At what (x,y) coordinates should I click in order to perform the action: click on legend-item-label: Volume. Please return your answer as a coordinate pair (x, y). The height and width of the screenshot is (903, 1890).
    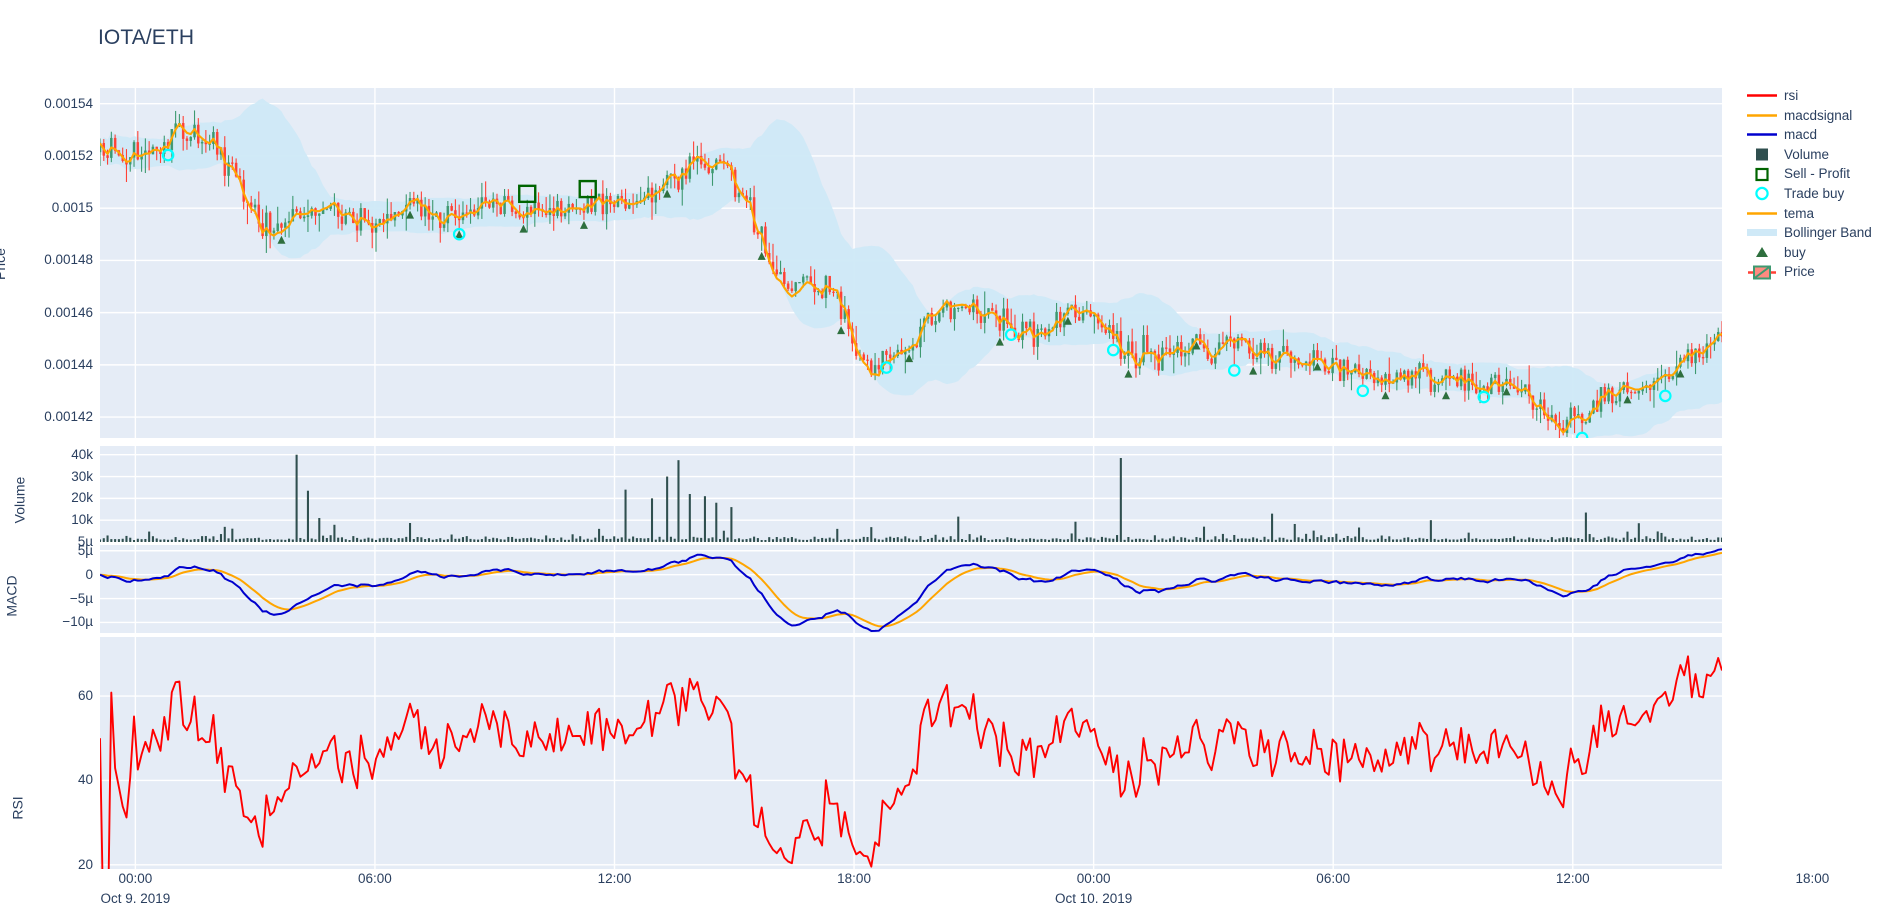
    Looking at the image, I should click on (1807, 154).